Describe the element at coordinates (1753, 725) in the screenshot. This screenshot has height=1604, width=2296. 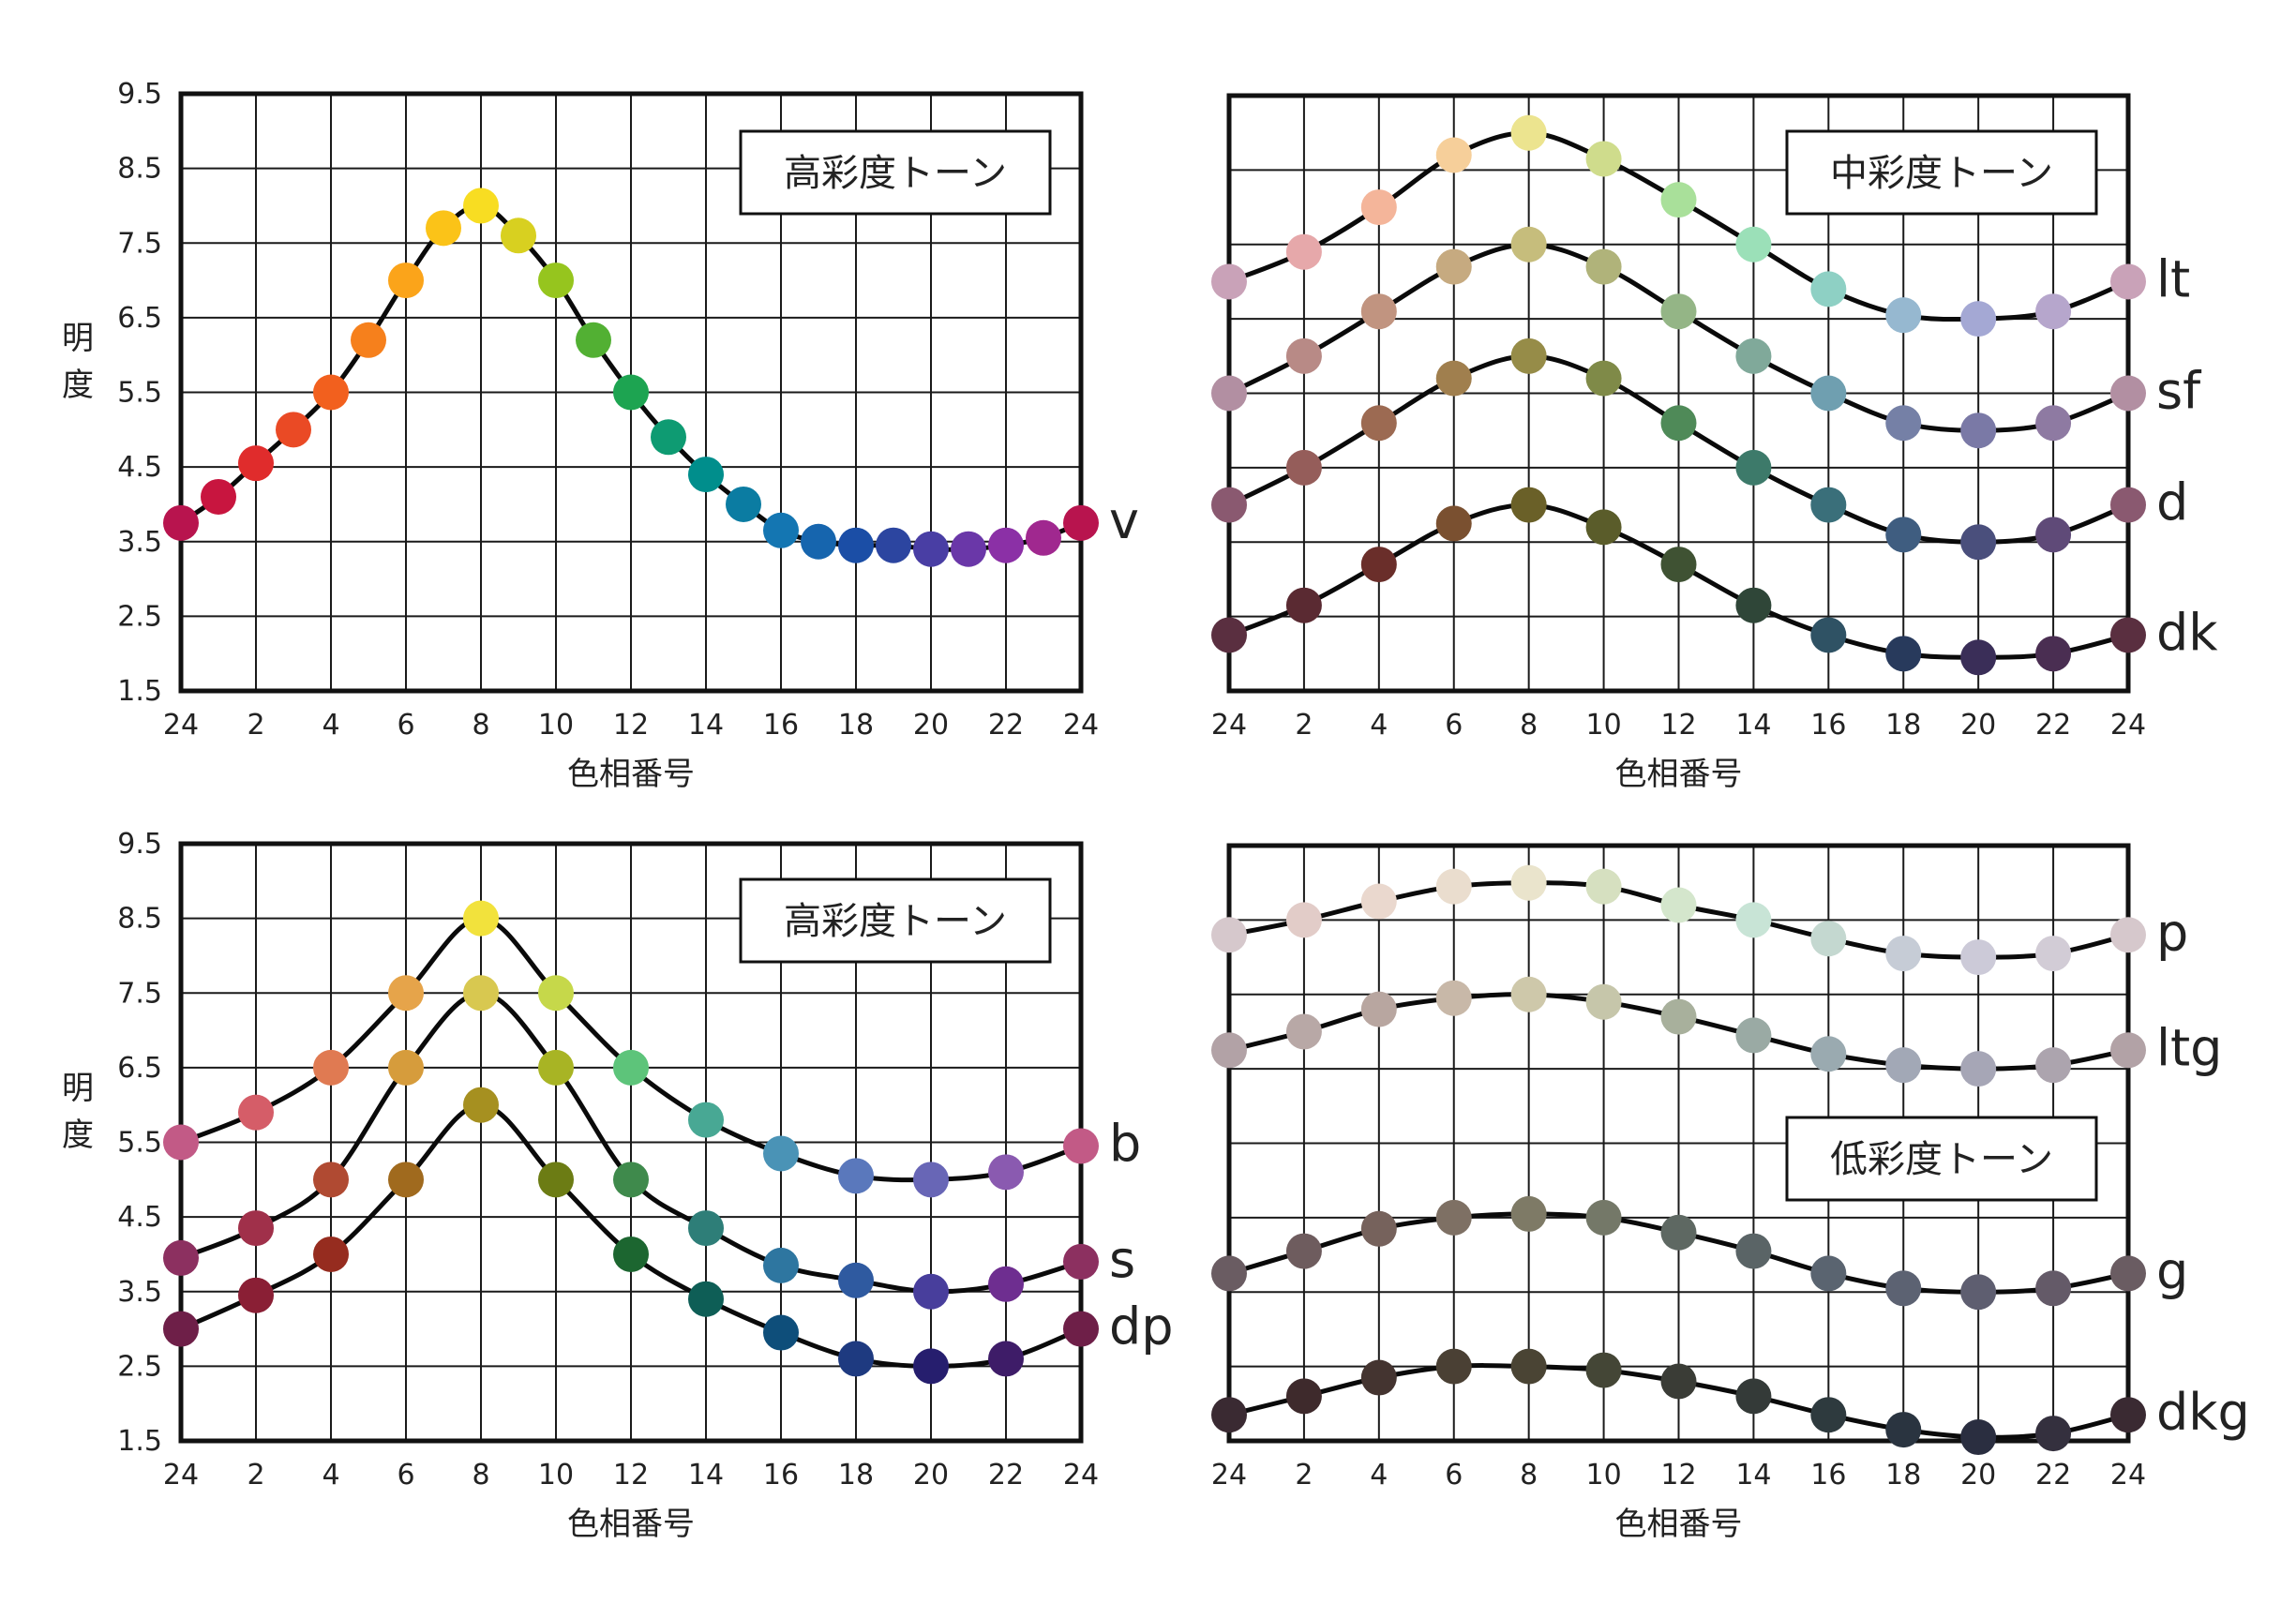
I see `x-tick-label: 14` at that location.